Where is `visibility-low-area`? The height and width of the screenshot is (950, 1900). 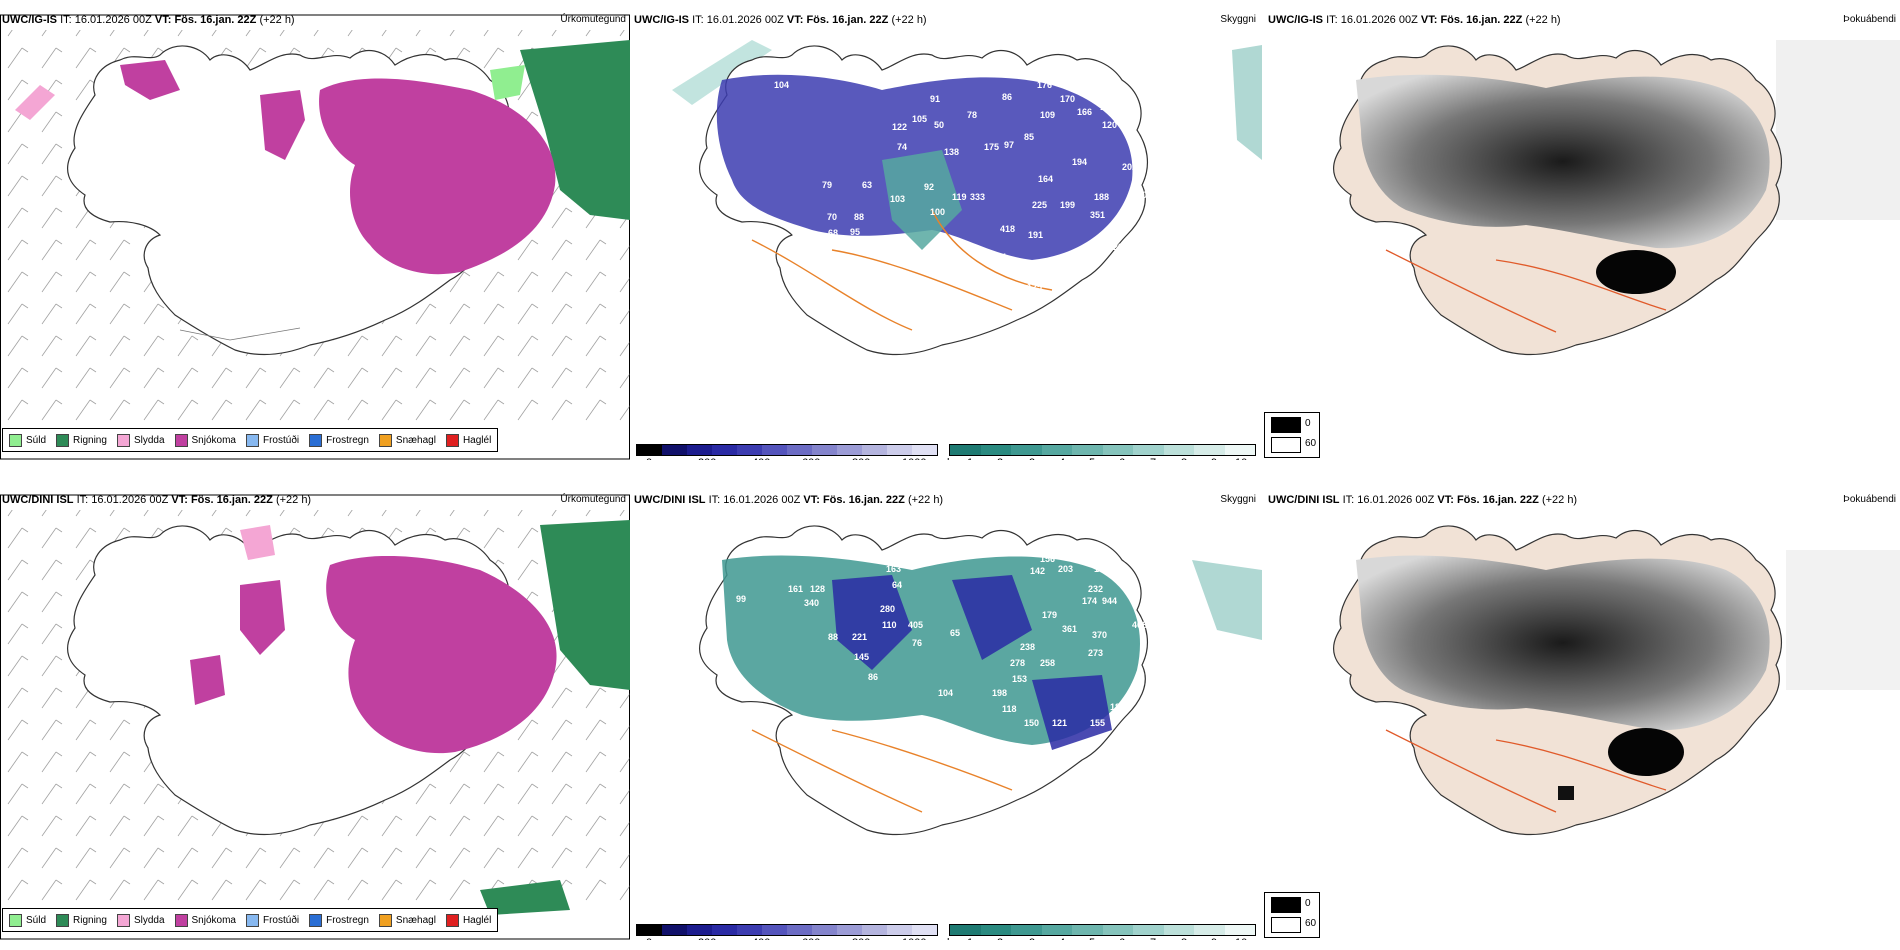 visibility-low-area is located at coordinates (931, 650).